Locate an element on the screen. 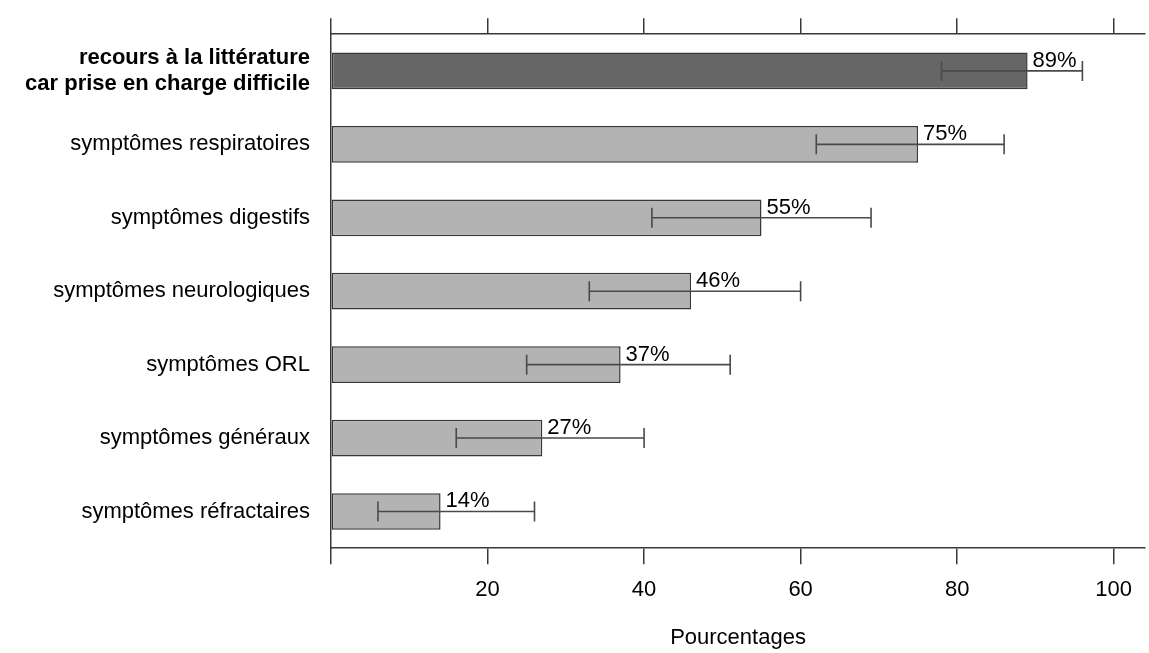 The width and height of the screenshot is (1149, 653). x-tick-label: 80 is located at coordinates (957, 589).